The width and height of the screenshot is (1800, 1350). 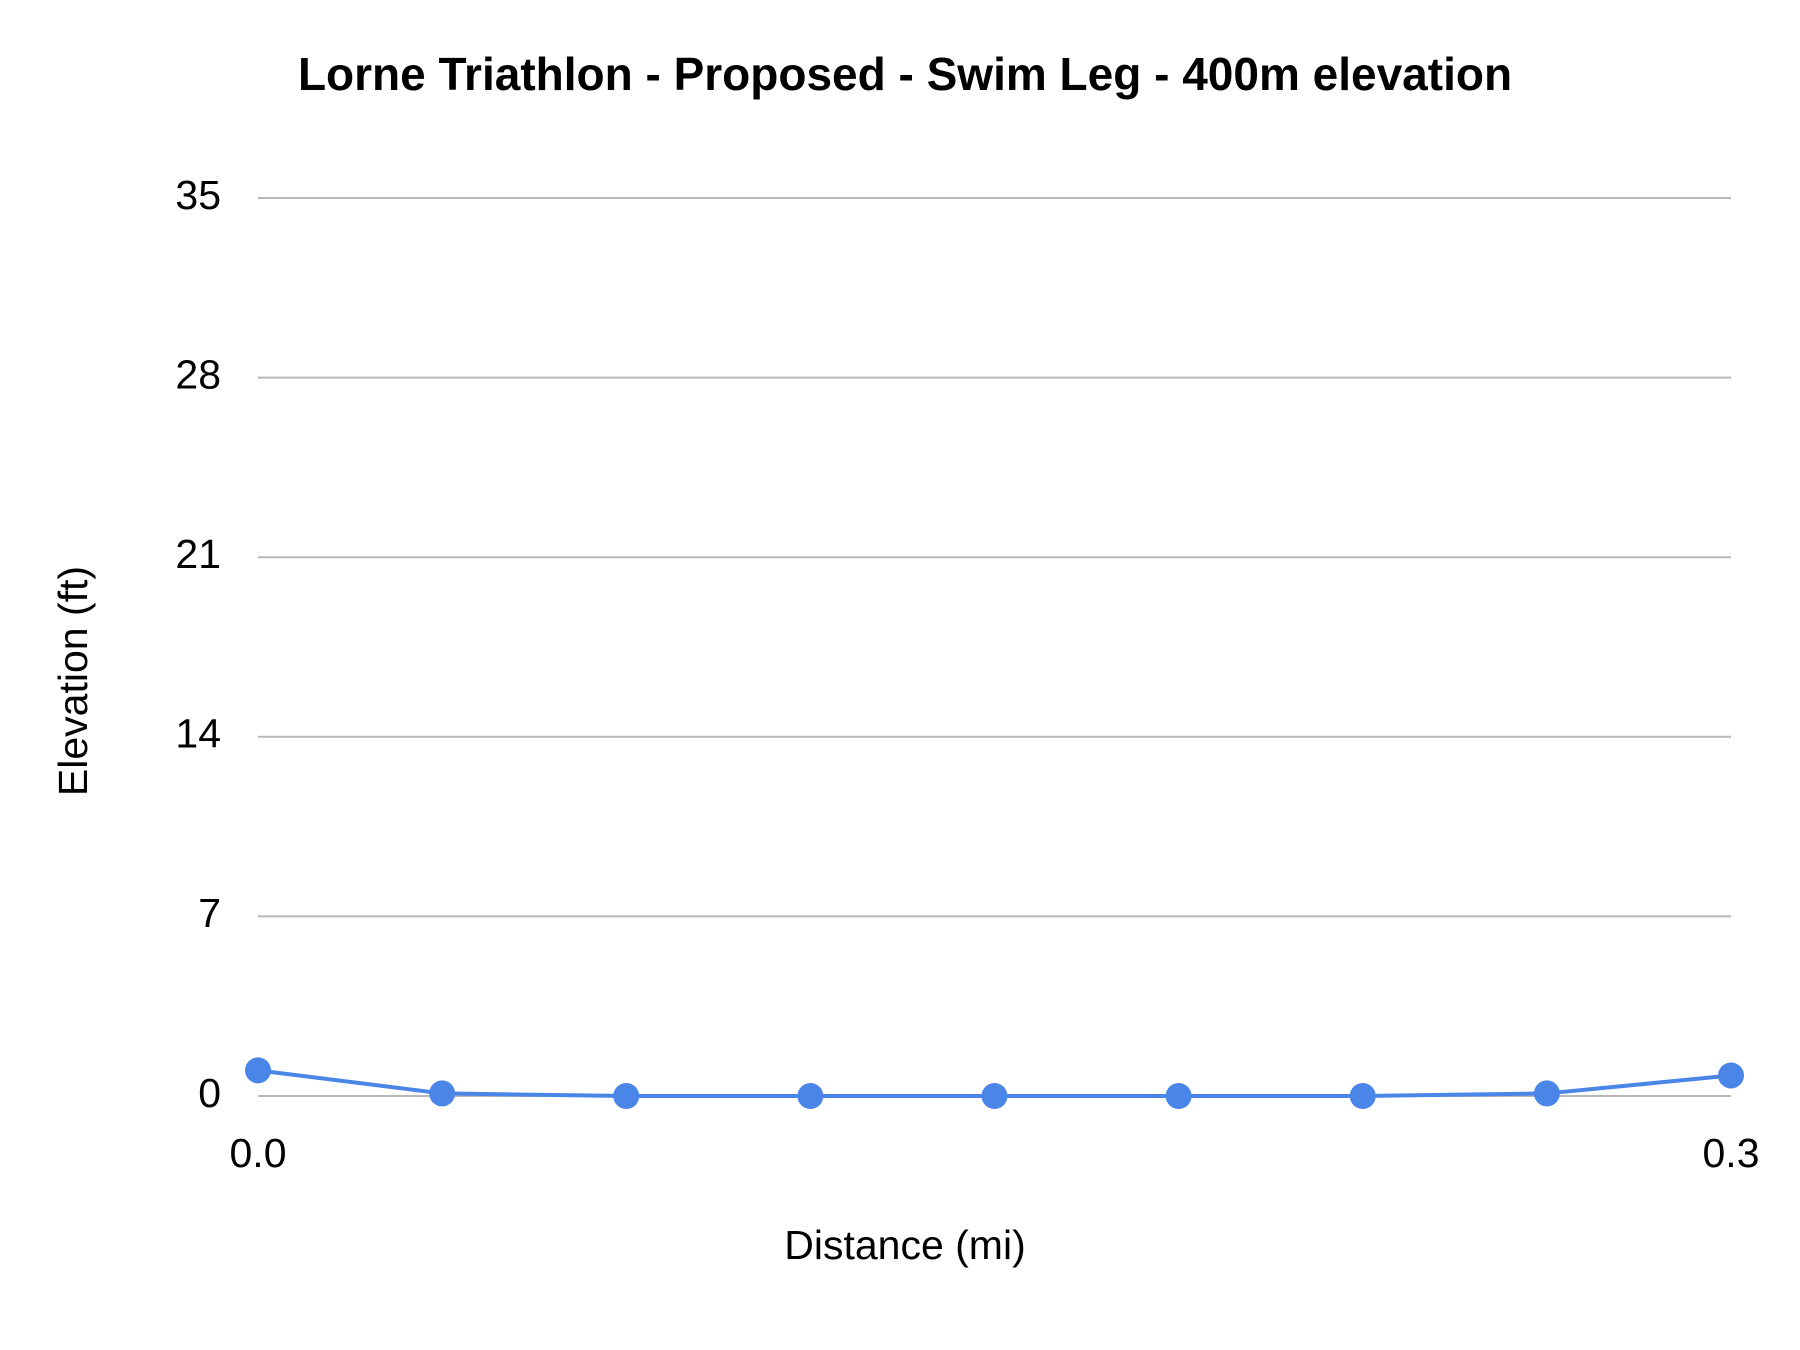 What do you see at coordinates (904, 1245) in the screenshot?
I see `x-axis-title: Distance (mi)` at bounding box center [904, 1245].